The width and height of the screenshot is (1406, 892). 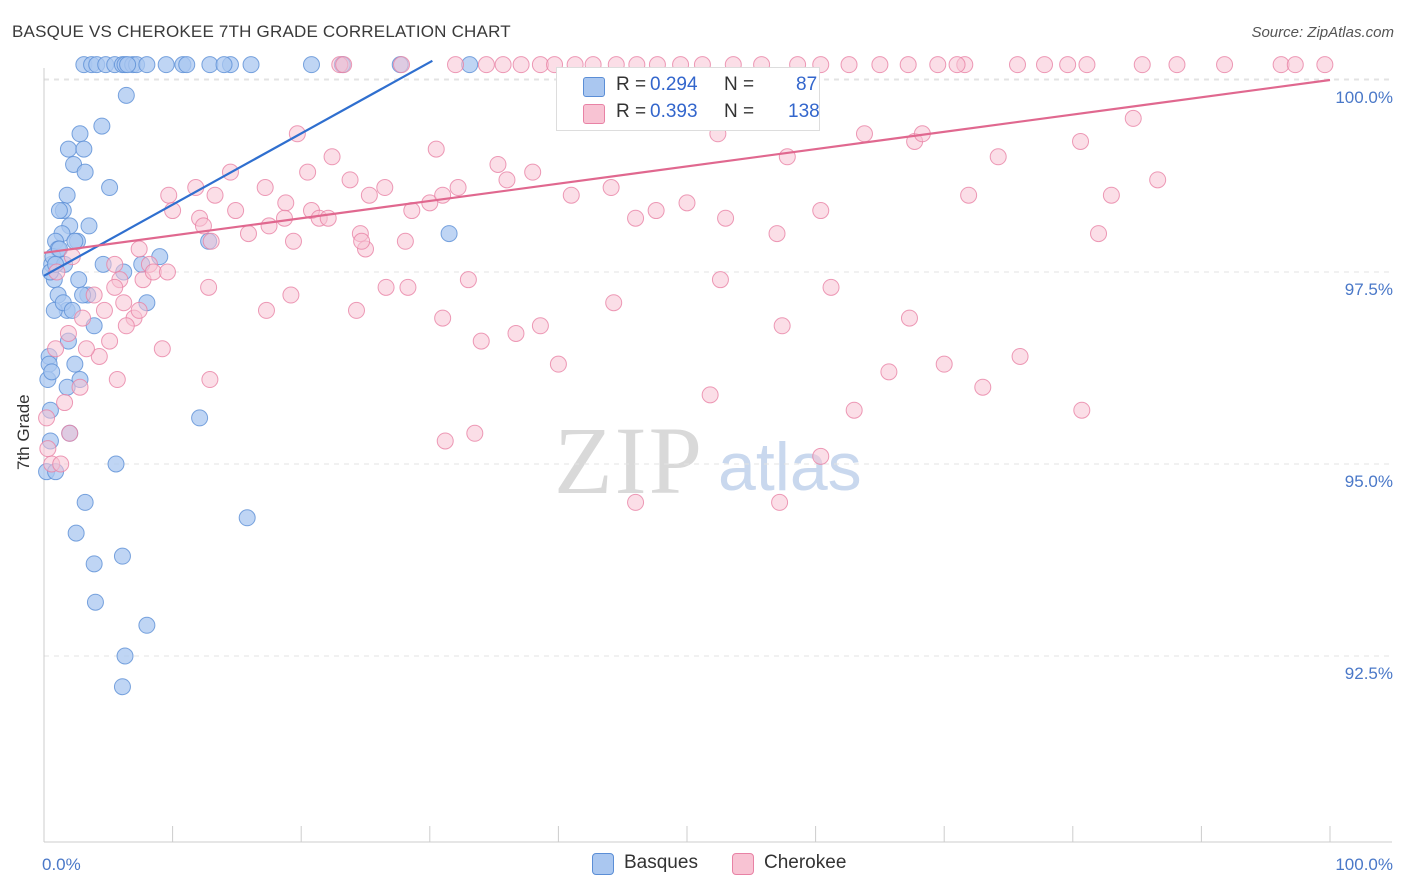 What do you see at coordinates (805, 862) in the screenshot?
I see `bottom-legend-label-cherokee: Cherokee` at bounding box center [805, 862].